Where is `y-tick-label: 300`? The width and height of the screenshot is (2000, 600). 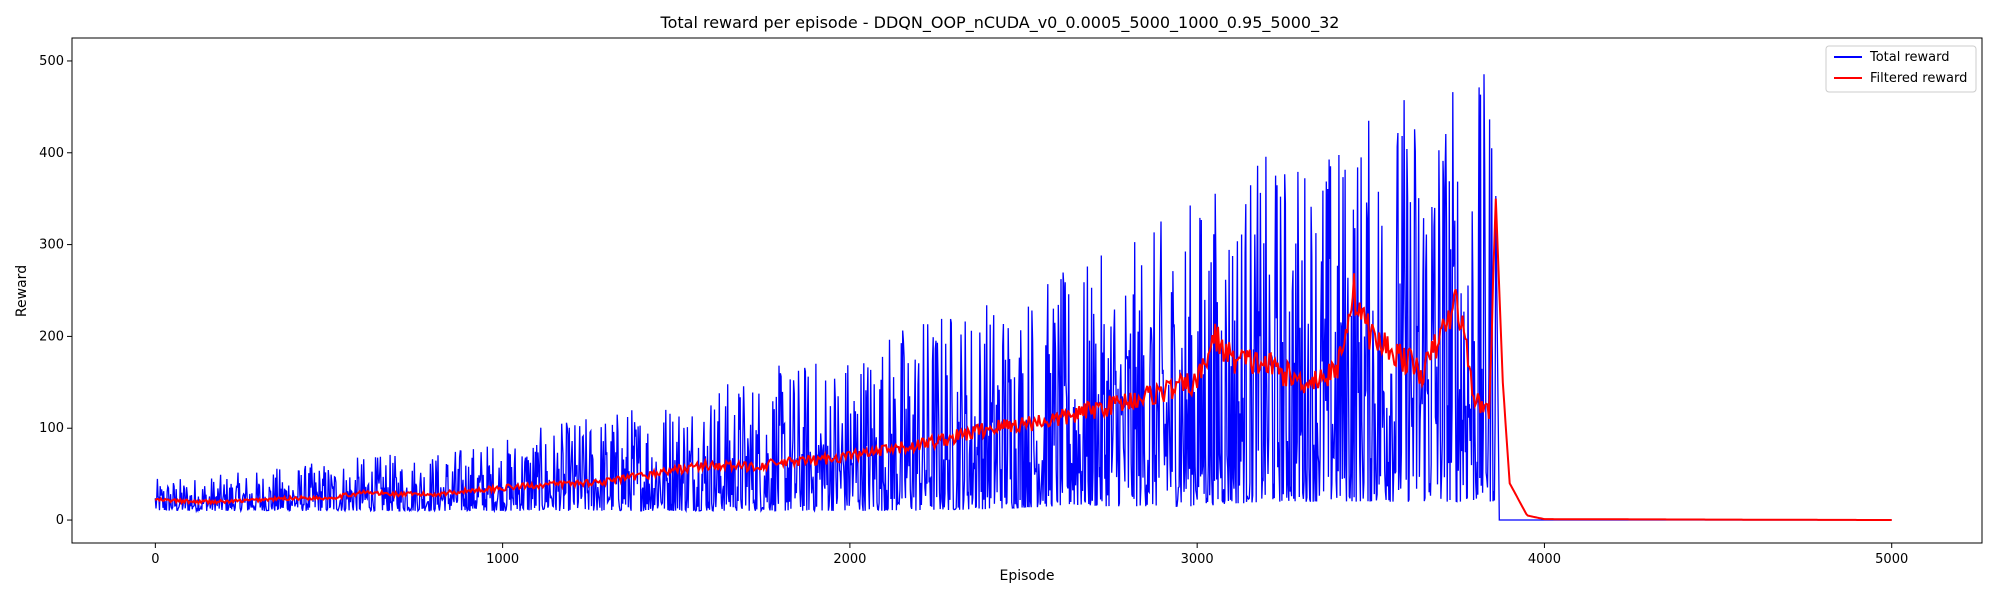
y-tick-label: 300 is located at coordinates (51, 245).